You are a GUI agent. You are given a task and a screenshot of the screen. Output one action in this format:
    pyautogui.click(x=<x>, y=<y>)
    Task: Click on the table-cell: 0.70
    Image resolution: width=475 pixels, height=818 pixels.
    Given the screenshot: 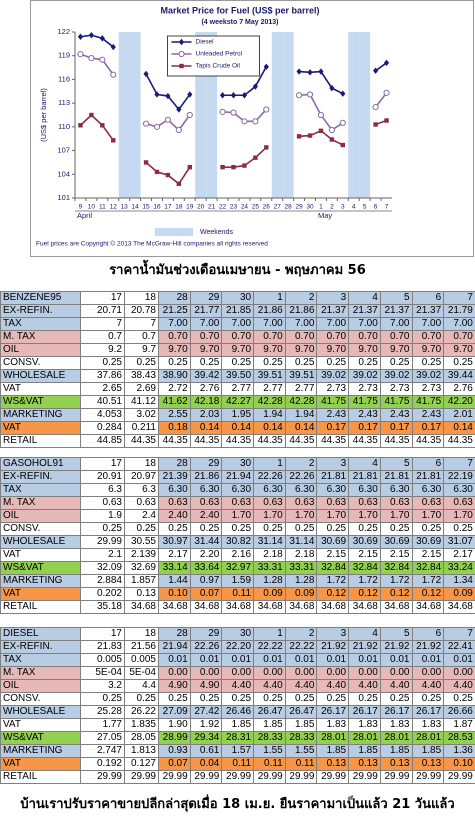 What is the action you would take?
    pyautogui.click(x=206, y=337)
    